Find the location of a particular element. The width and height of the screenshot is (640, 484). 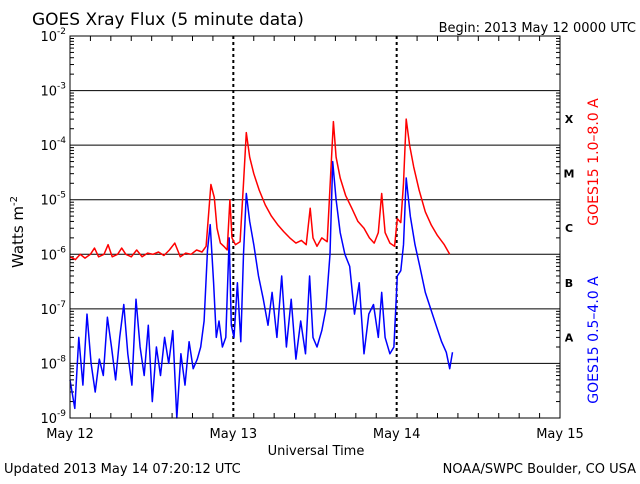

y-tick-exponent: -7 is located at coordinates (61, 305).